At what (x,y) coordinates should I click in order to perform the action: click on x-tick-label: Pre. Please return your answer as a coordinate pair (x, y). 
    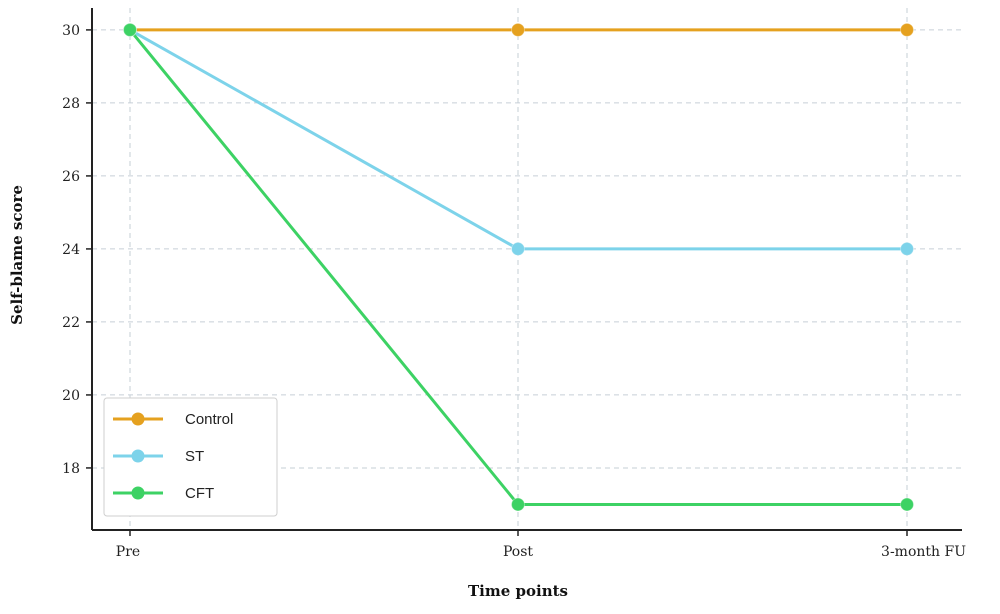
    Looking at the image, I should click on (128, 552).